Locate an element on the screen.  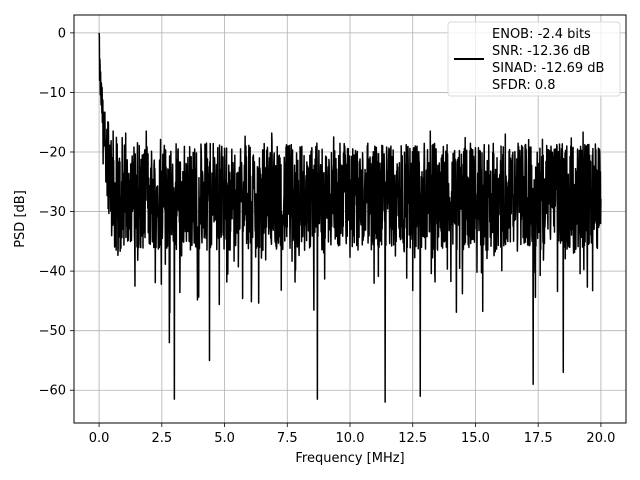
x-tick-label: 0.0 is located at coordinates (99, 438).